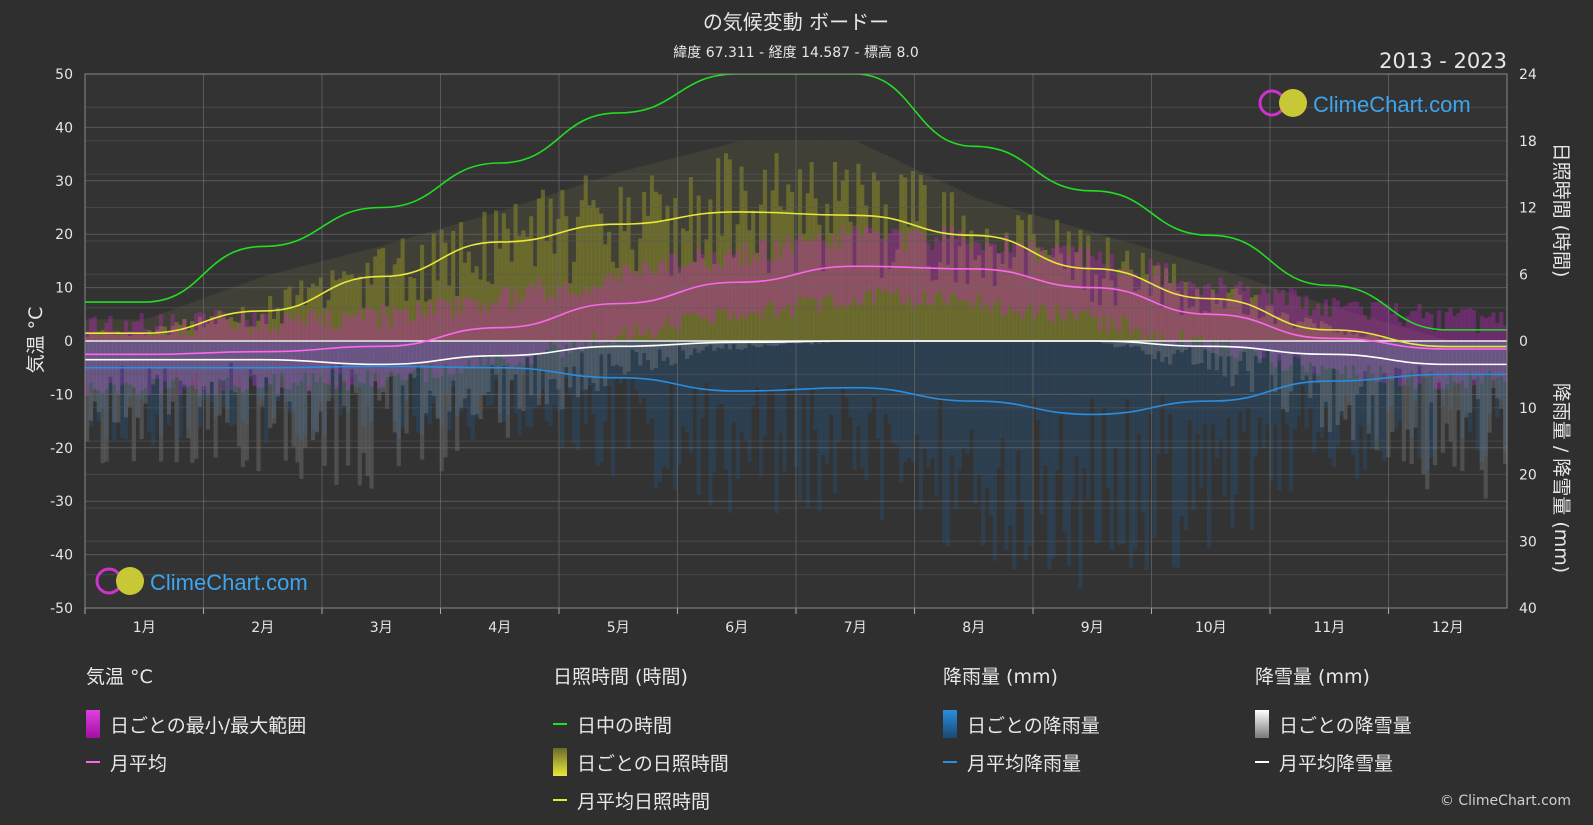 Image resolution: width=1593 pixels, height=825 pixels. Describe the element at coordinates (1448, 628) in the screenshot. I see `x-tick-label: 12月` at that location.